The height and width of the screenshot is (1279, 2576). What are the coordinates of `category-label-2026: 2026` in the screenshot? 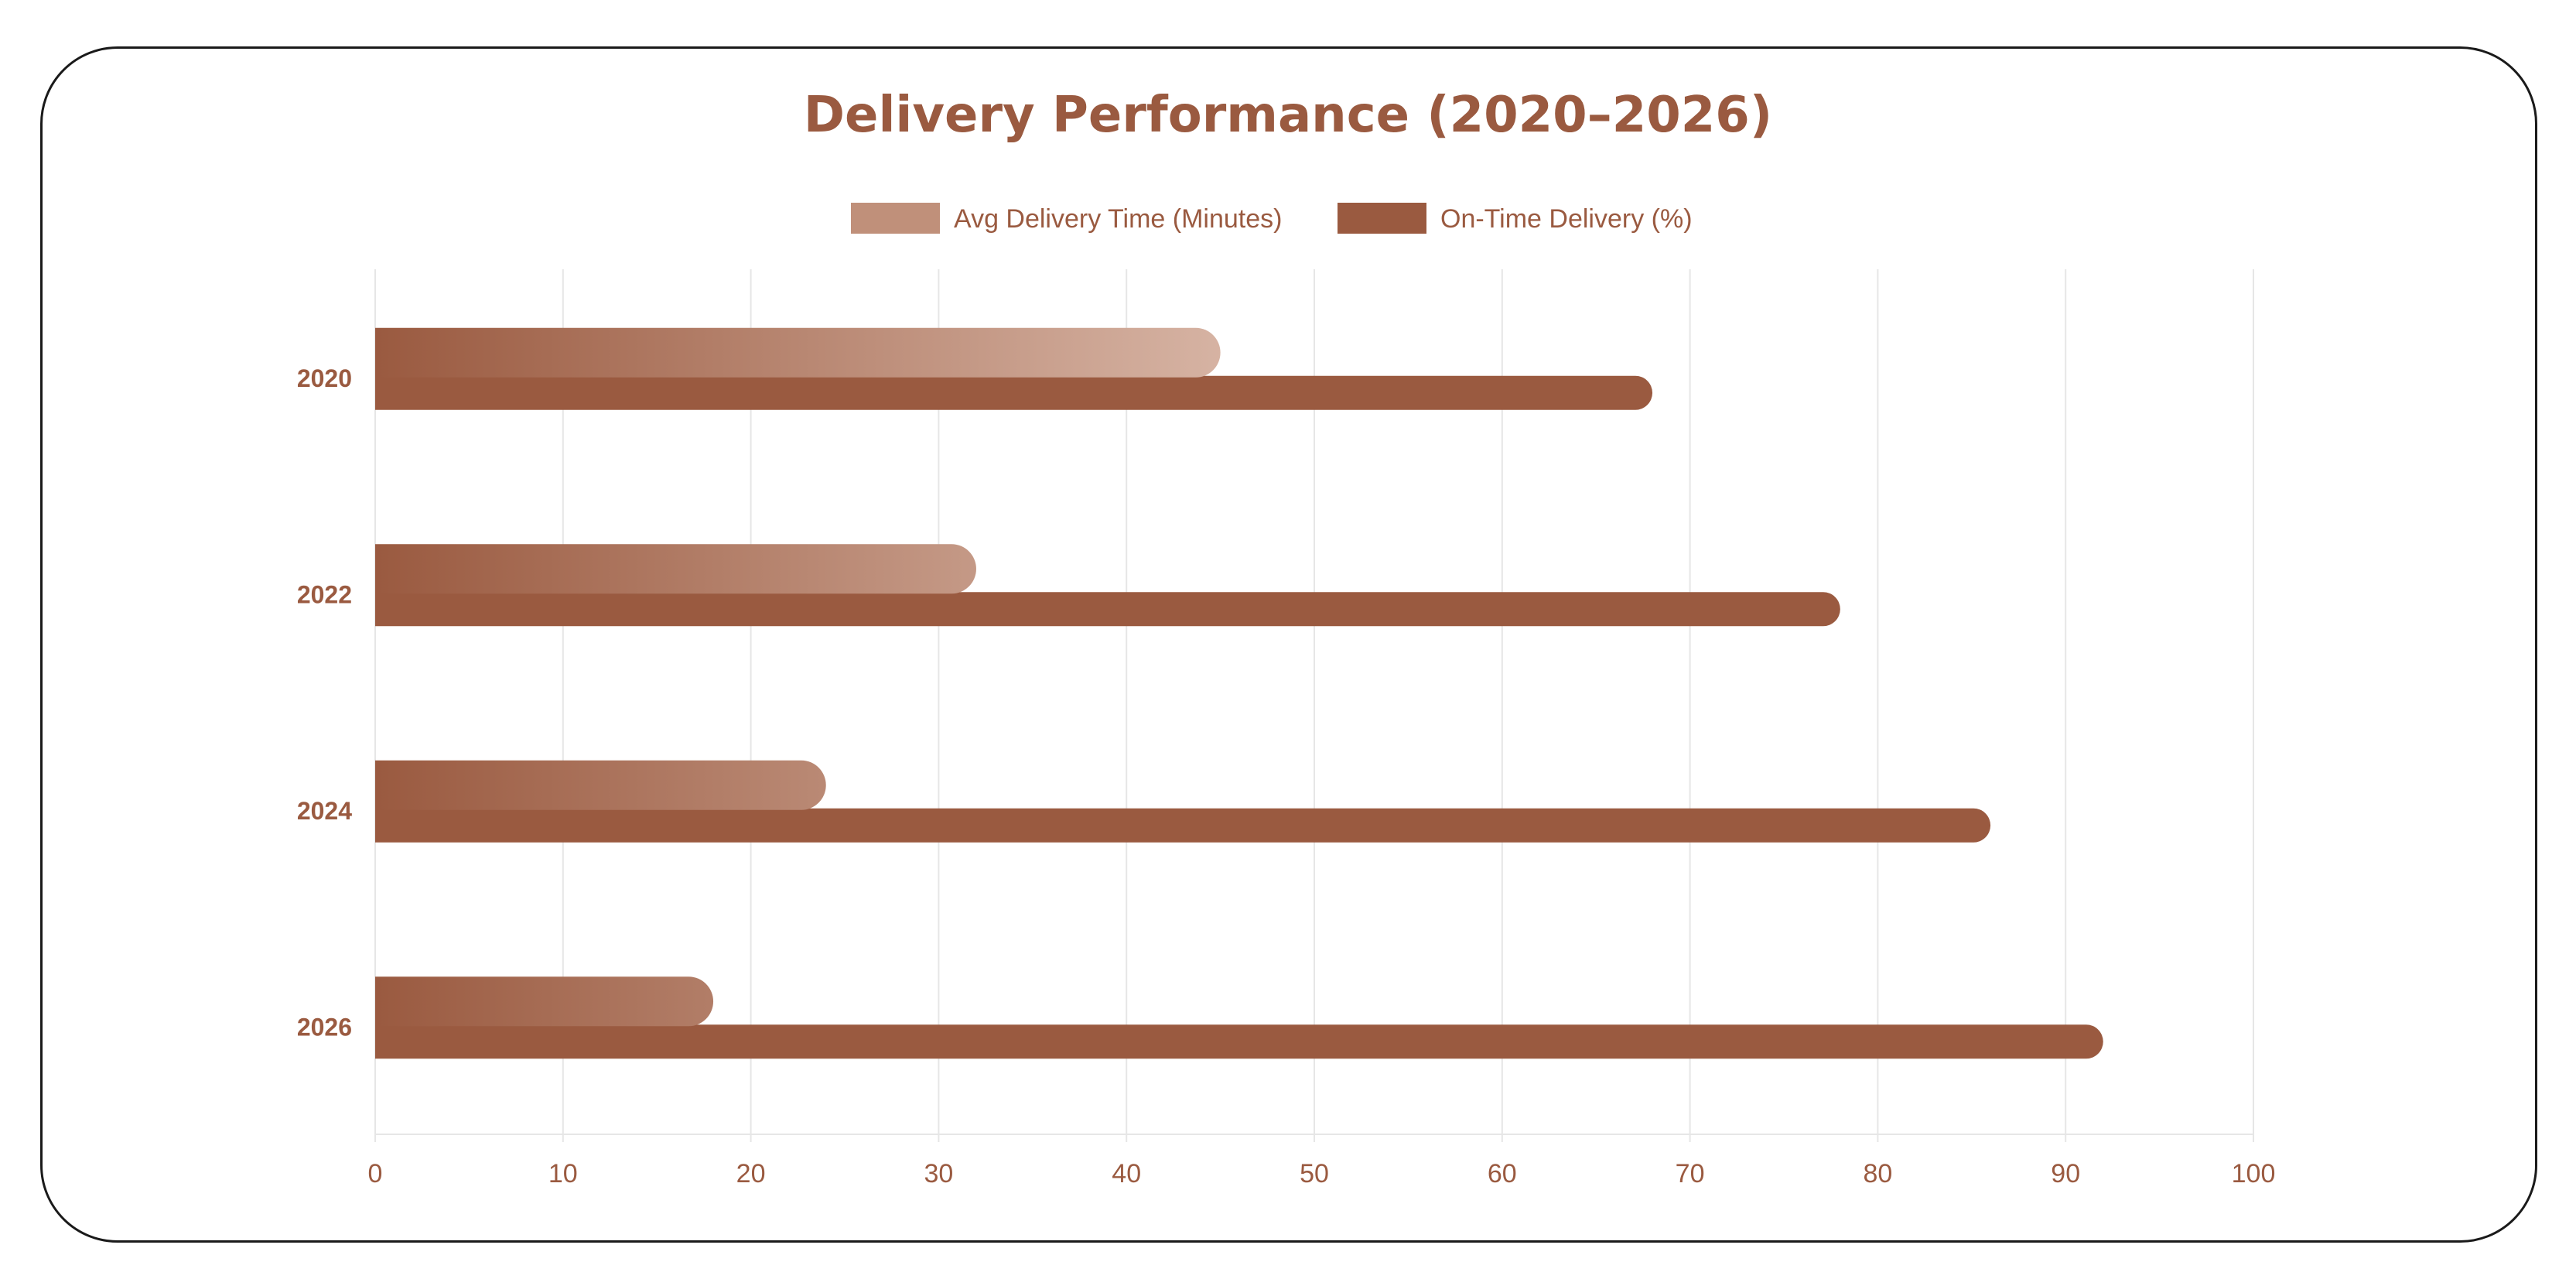 It's located at (324, 1027).